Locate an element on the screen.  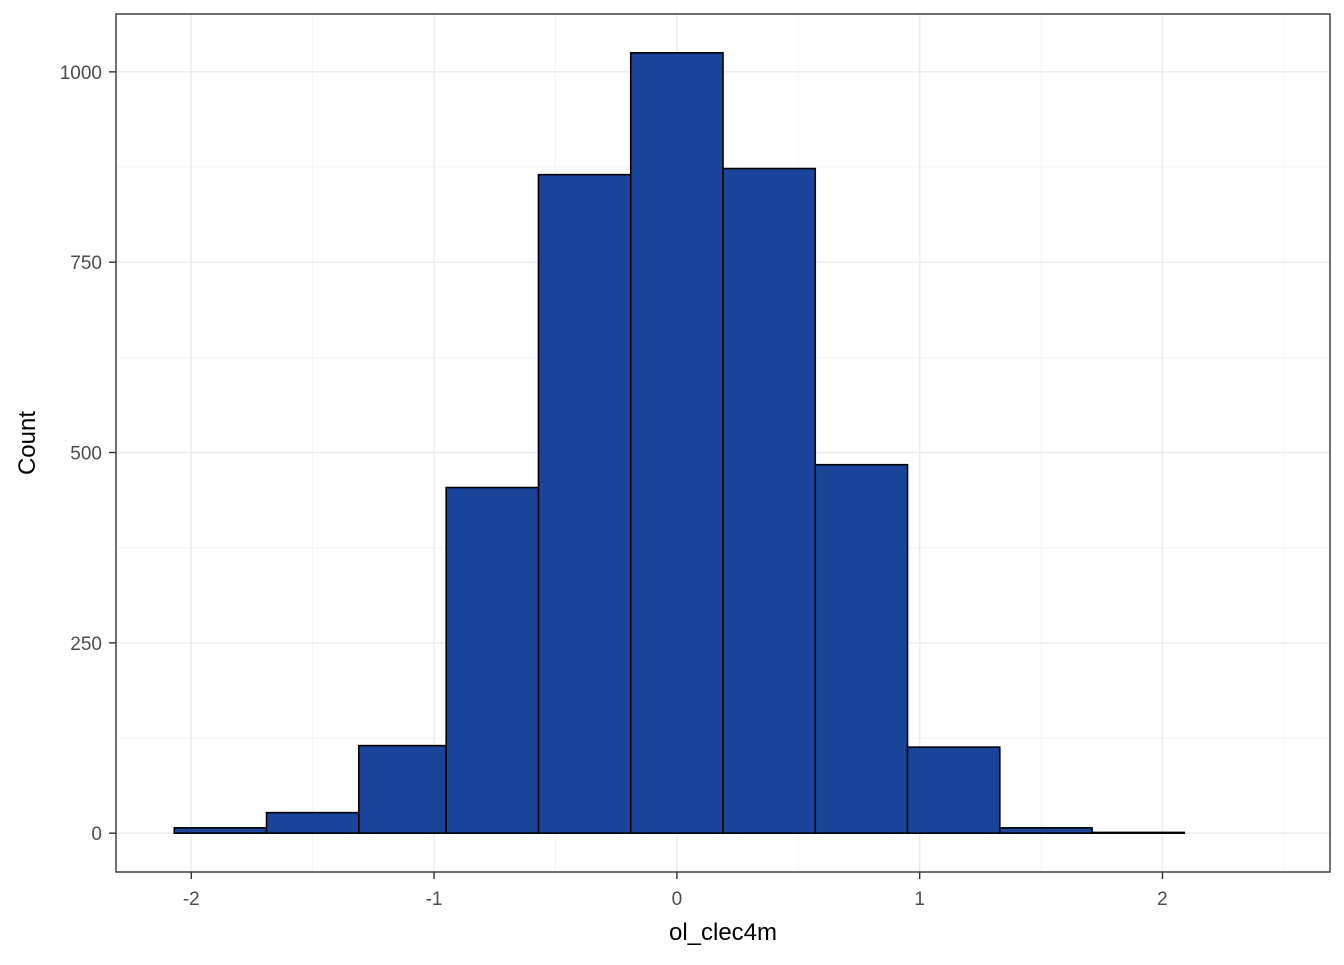
x-tick-label: 0 is located at coordinates (677, 899).